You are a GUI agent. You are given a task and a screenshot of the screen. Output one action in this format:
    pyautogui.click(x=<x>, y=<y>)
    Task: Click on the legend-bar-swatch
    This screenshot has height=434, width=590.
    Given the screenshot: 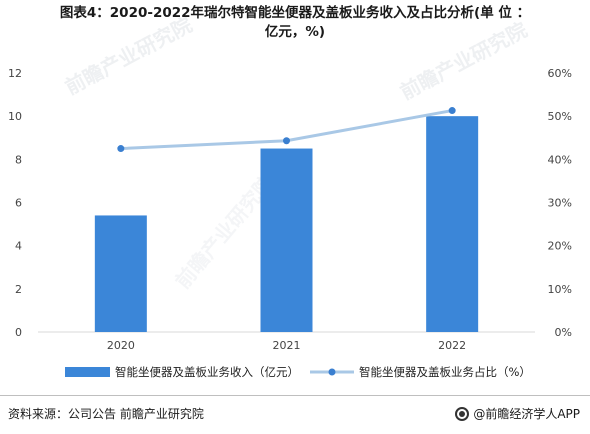 What is the action you would take?
    pyautogui.click(x=87, y=372)
    